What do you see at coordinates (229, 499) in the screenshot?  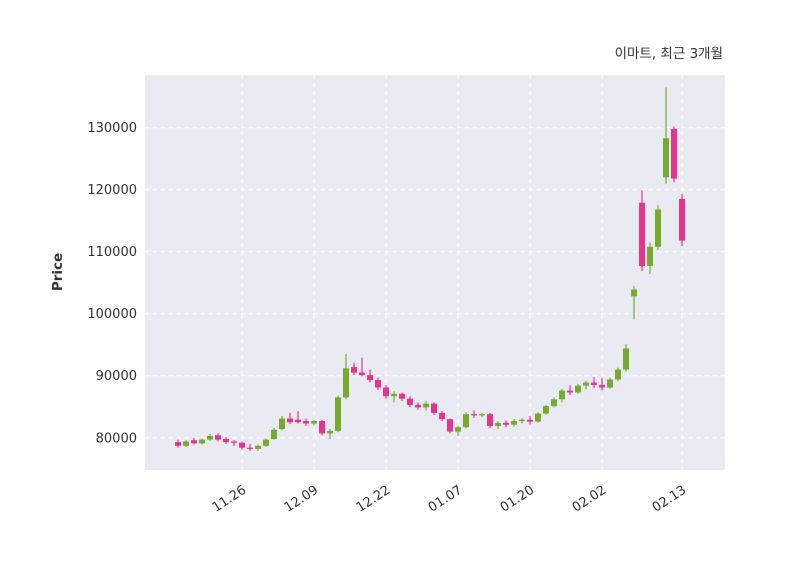 I see `x-tick-label: 11.26` at bounding box center [229, 499].